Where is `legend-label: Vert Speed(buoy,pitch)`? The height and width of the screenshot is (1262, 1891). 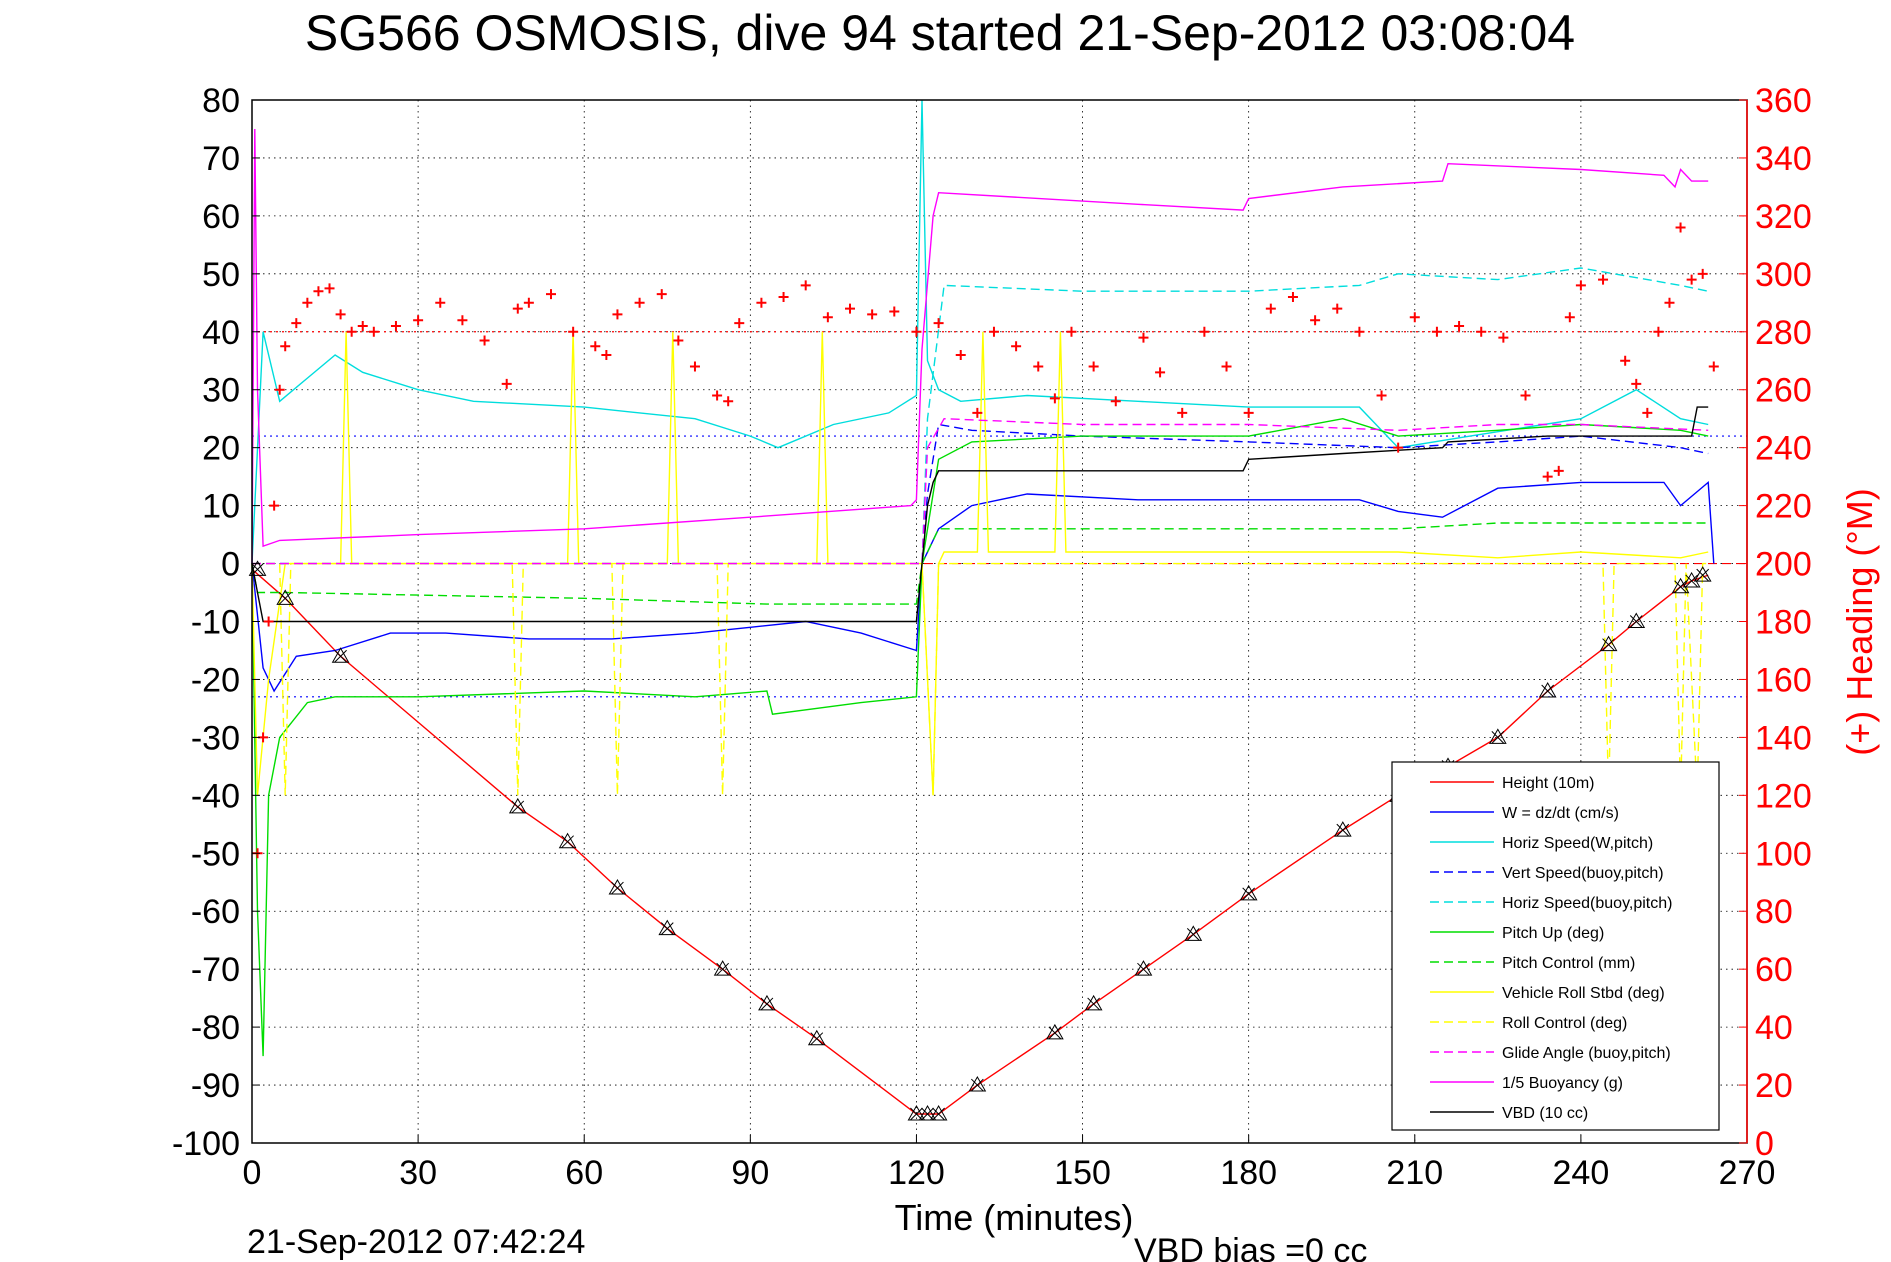 legend-label: Vert Speed(buoy,pitch) is located at coordinates (1583, 873).